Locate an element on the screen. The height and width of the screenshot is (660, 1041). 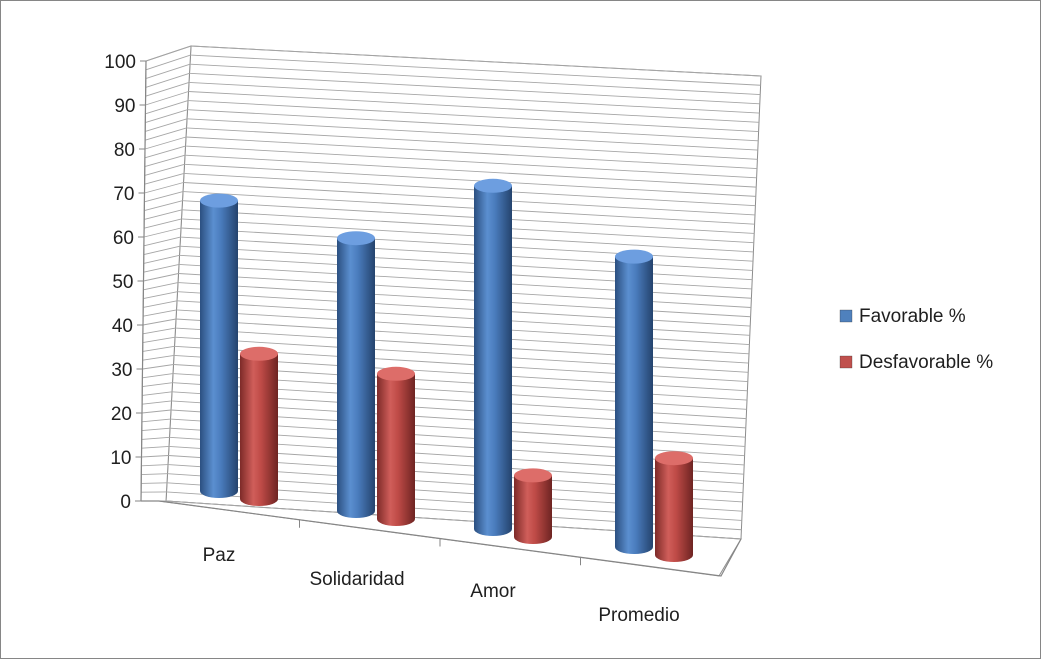
y-tick-label: 0 is located at coordinates (125, 502).